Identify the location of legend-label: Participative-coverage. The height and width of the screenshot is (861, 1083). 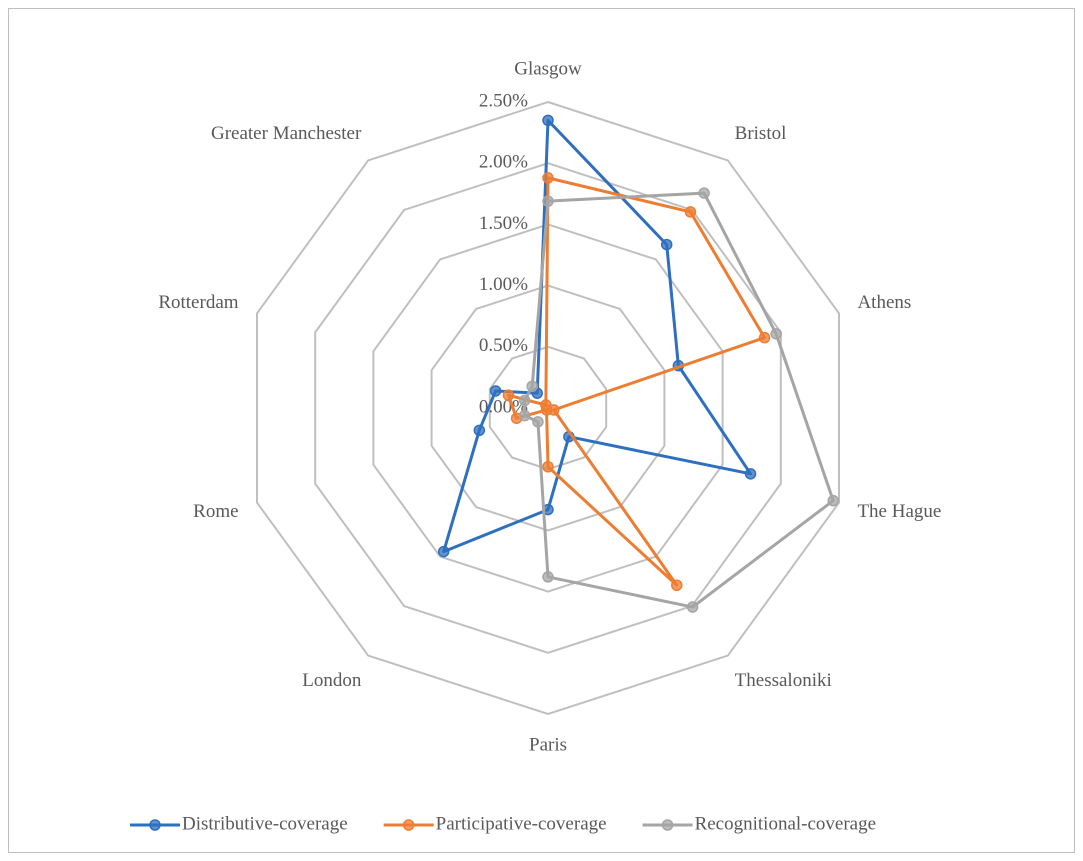
(521, 823).